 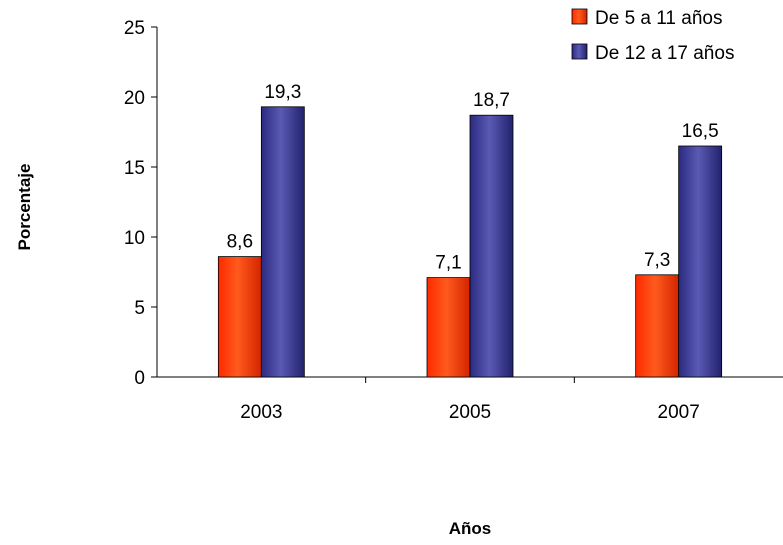 I want to click on x-category-label: 2003, so click(x=261, y=412).